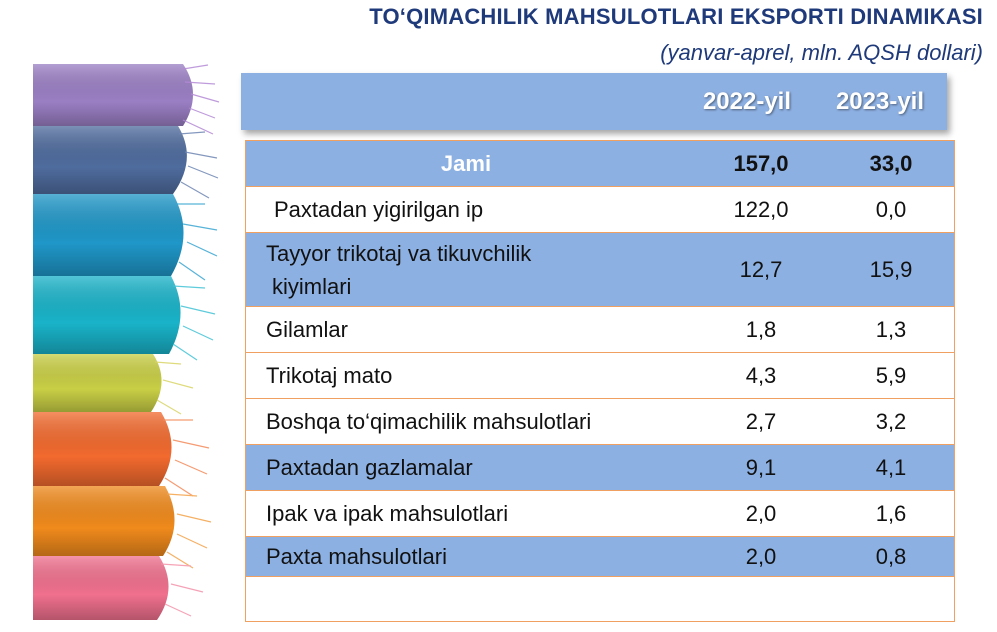 The height and width of the screenshot is (632, 997). Describe the element at coordinates (387, 513) in the screenshot. I see `row-label: Ipak va ipak mahsulotlari` at that location.